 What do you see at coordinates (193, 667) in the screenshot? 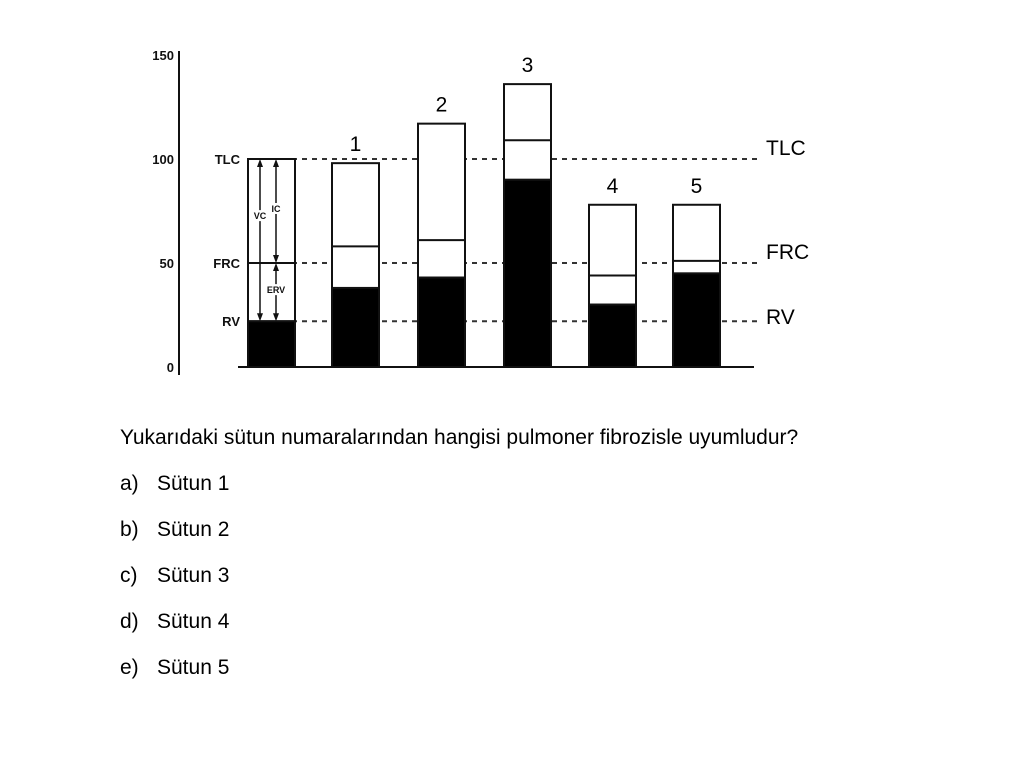
I see `option-text: Sütun 5` at bounding box center [193, 667].